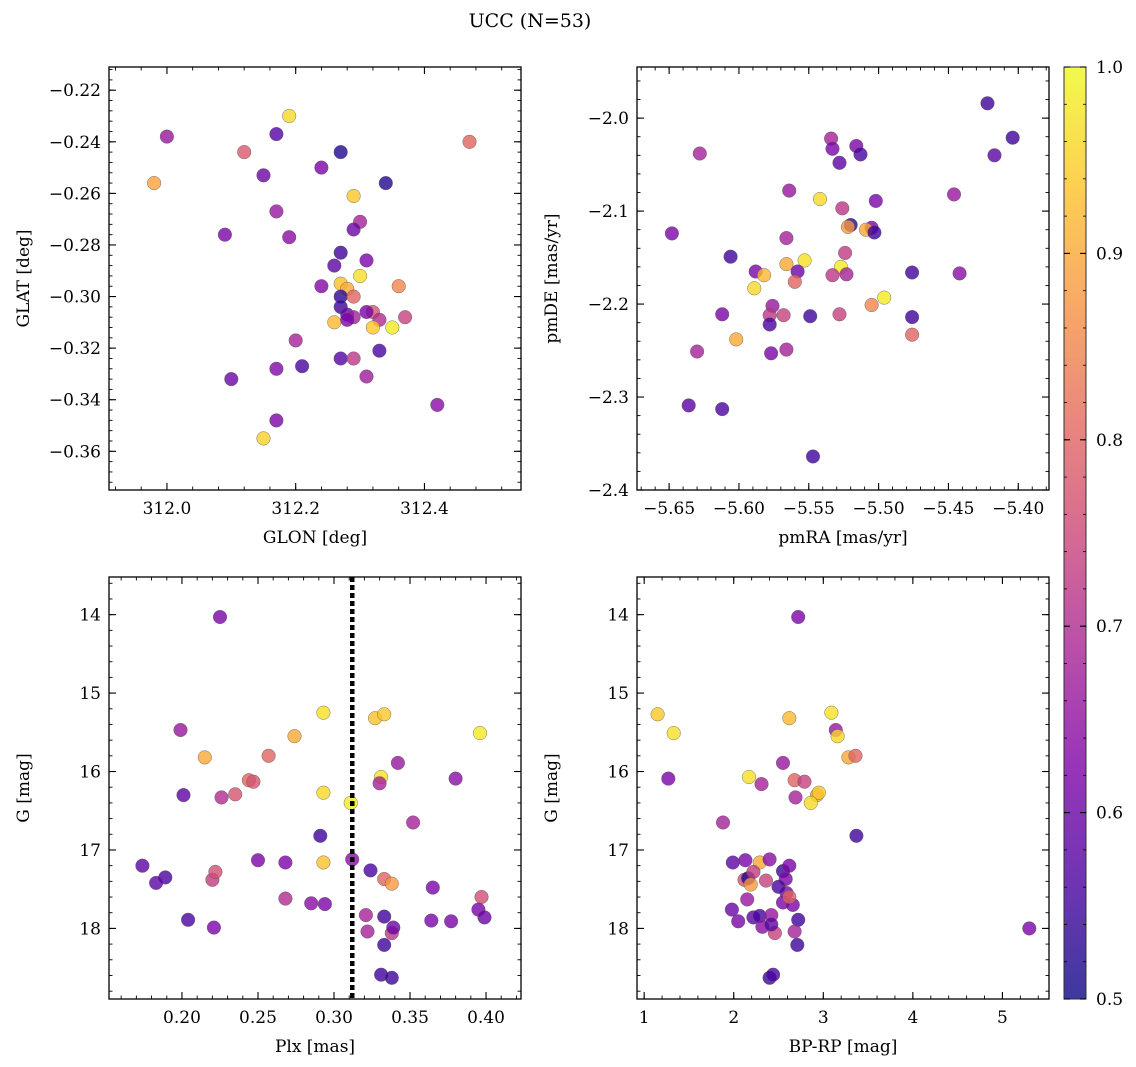 This screenshot has height=1067, width=1136. I want to click on x-tick-label: 0.20, so click(182, 1018).